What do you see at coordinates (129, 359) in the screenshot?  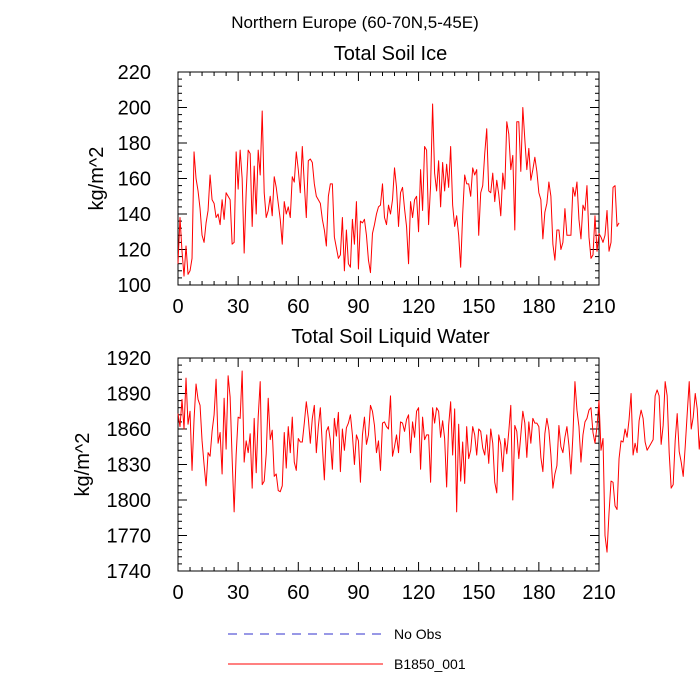 I see `soil-liquid-water-y-tick-label: 1920` at bounding box center [129, 359].